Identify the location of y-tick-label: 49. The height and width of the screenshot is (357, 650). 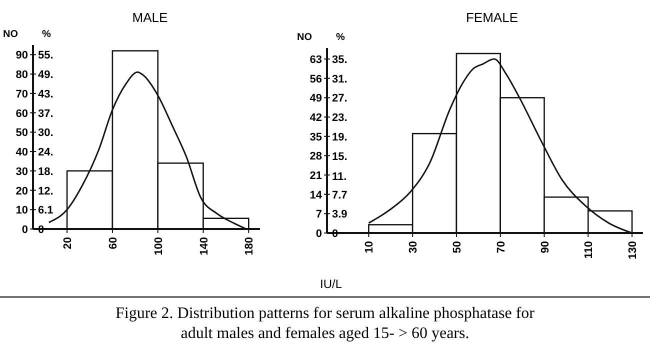
(316, 98).